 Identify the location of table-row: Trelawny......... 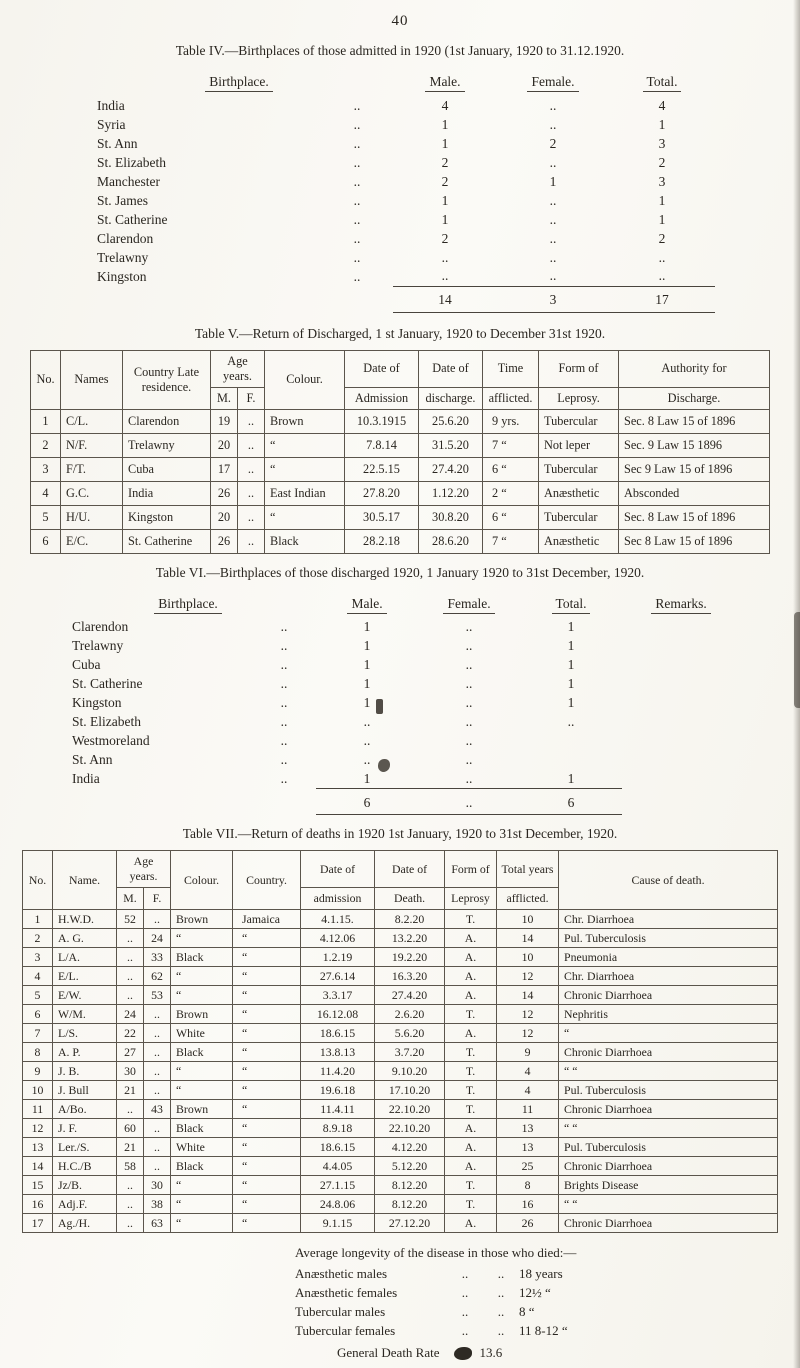
(400, 257).